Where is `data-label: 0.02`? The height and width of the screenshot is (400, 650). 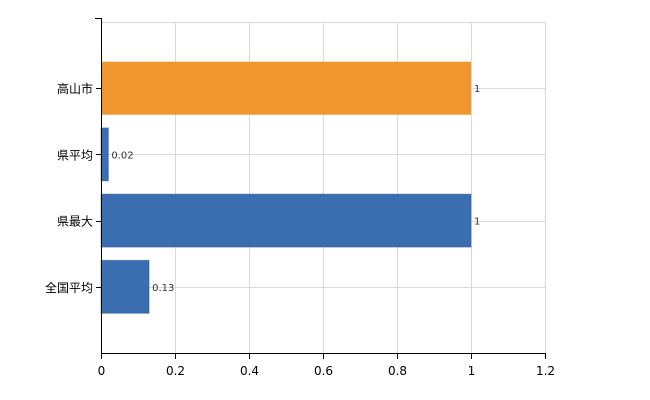
data-label: 0.02 is located at coordinates (122, 155).